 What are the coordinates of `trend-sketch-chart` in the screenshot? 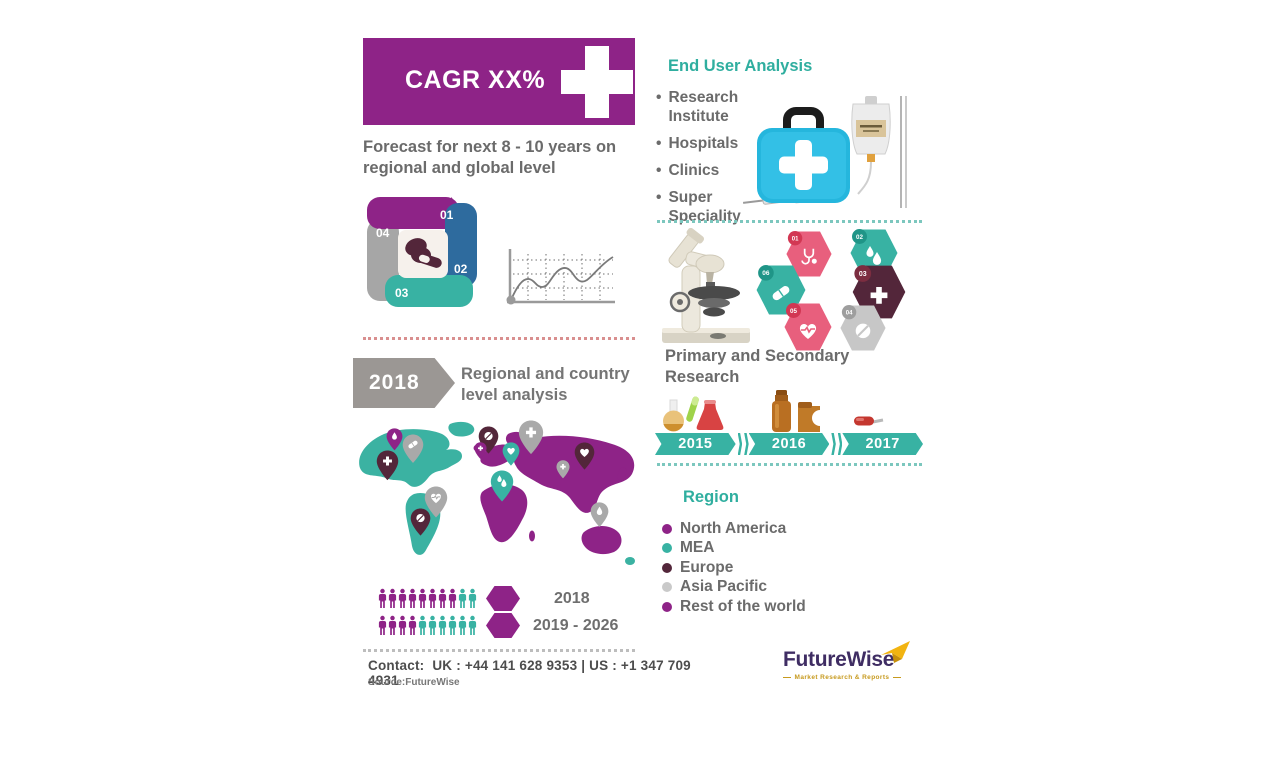 It's located at (560, 277).